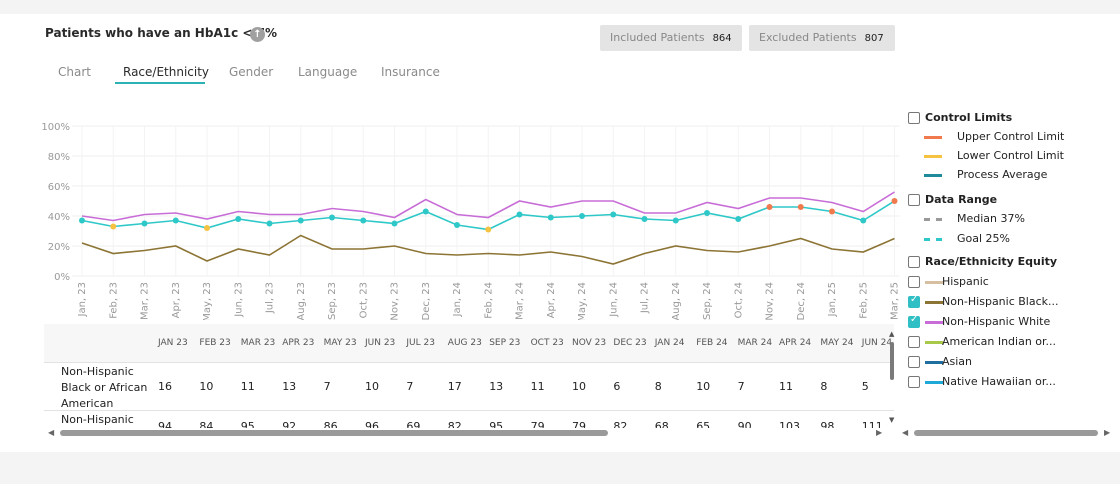 Image resolution: width=1120 pixels, height=484 pixels. I want to click on row-label: Non-Hispanic Black or African American, so click(104, 387).